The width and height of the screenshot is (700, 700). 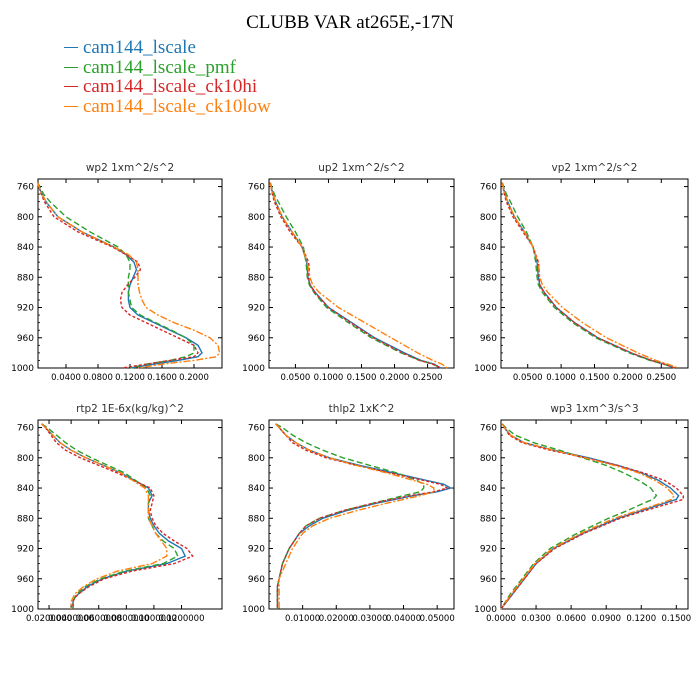 I want to click on x-tick-label: 0.2500, so click(x=661, y=378).